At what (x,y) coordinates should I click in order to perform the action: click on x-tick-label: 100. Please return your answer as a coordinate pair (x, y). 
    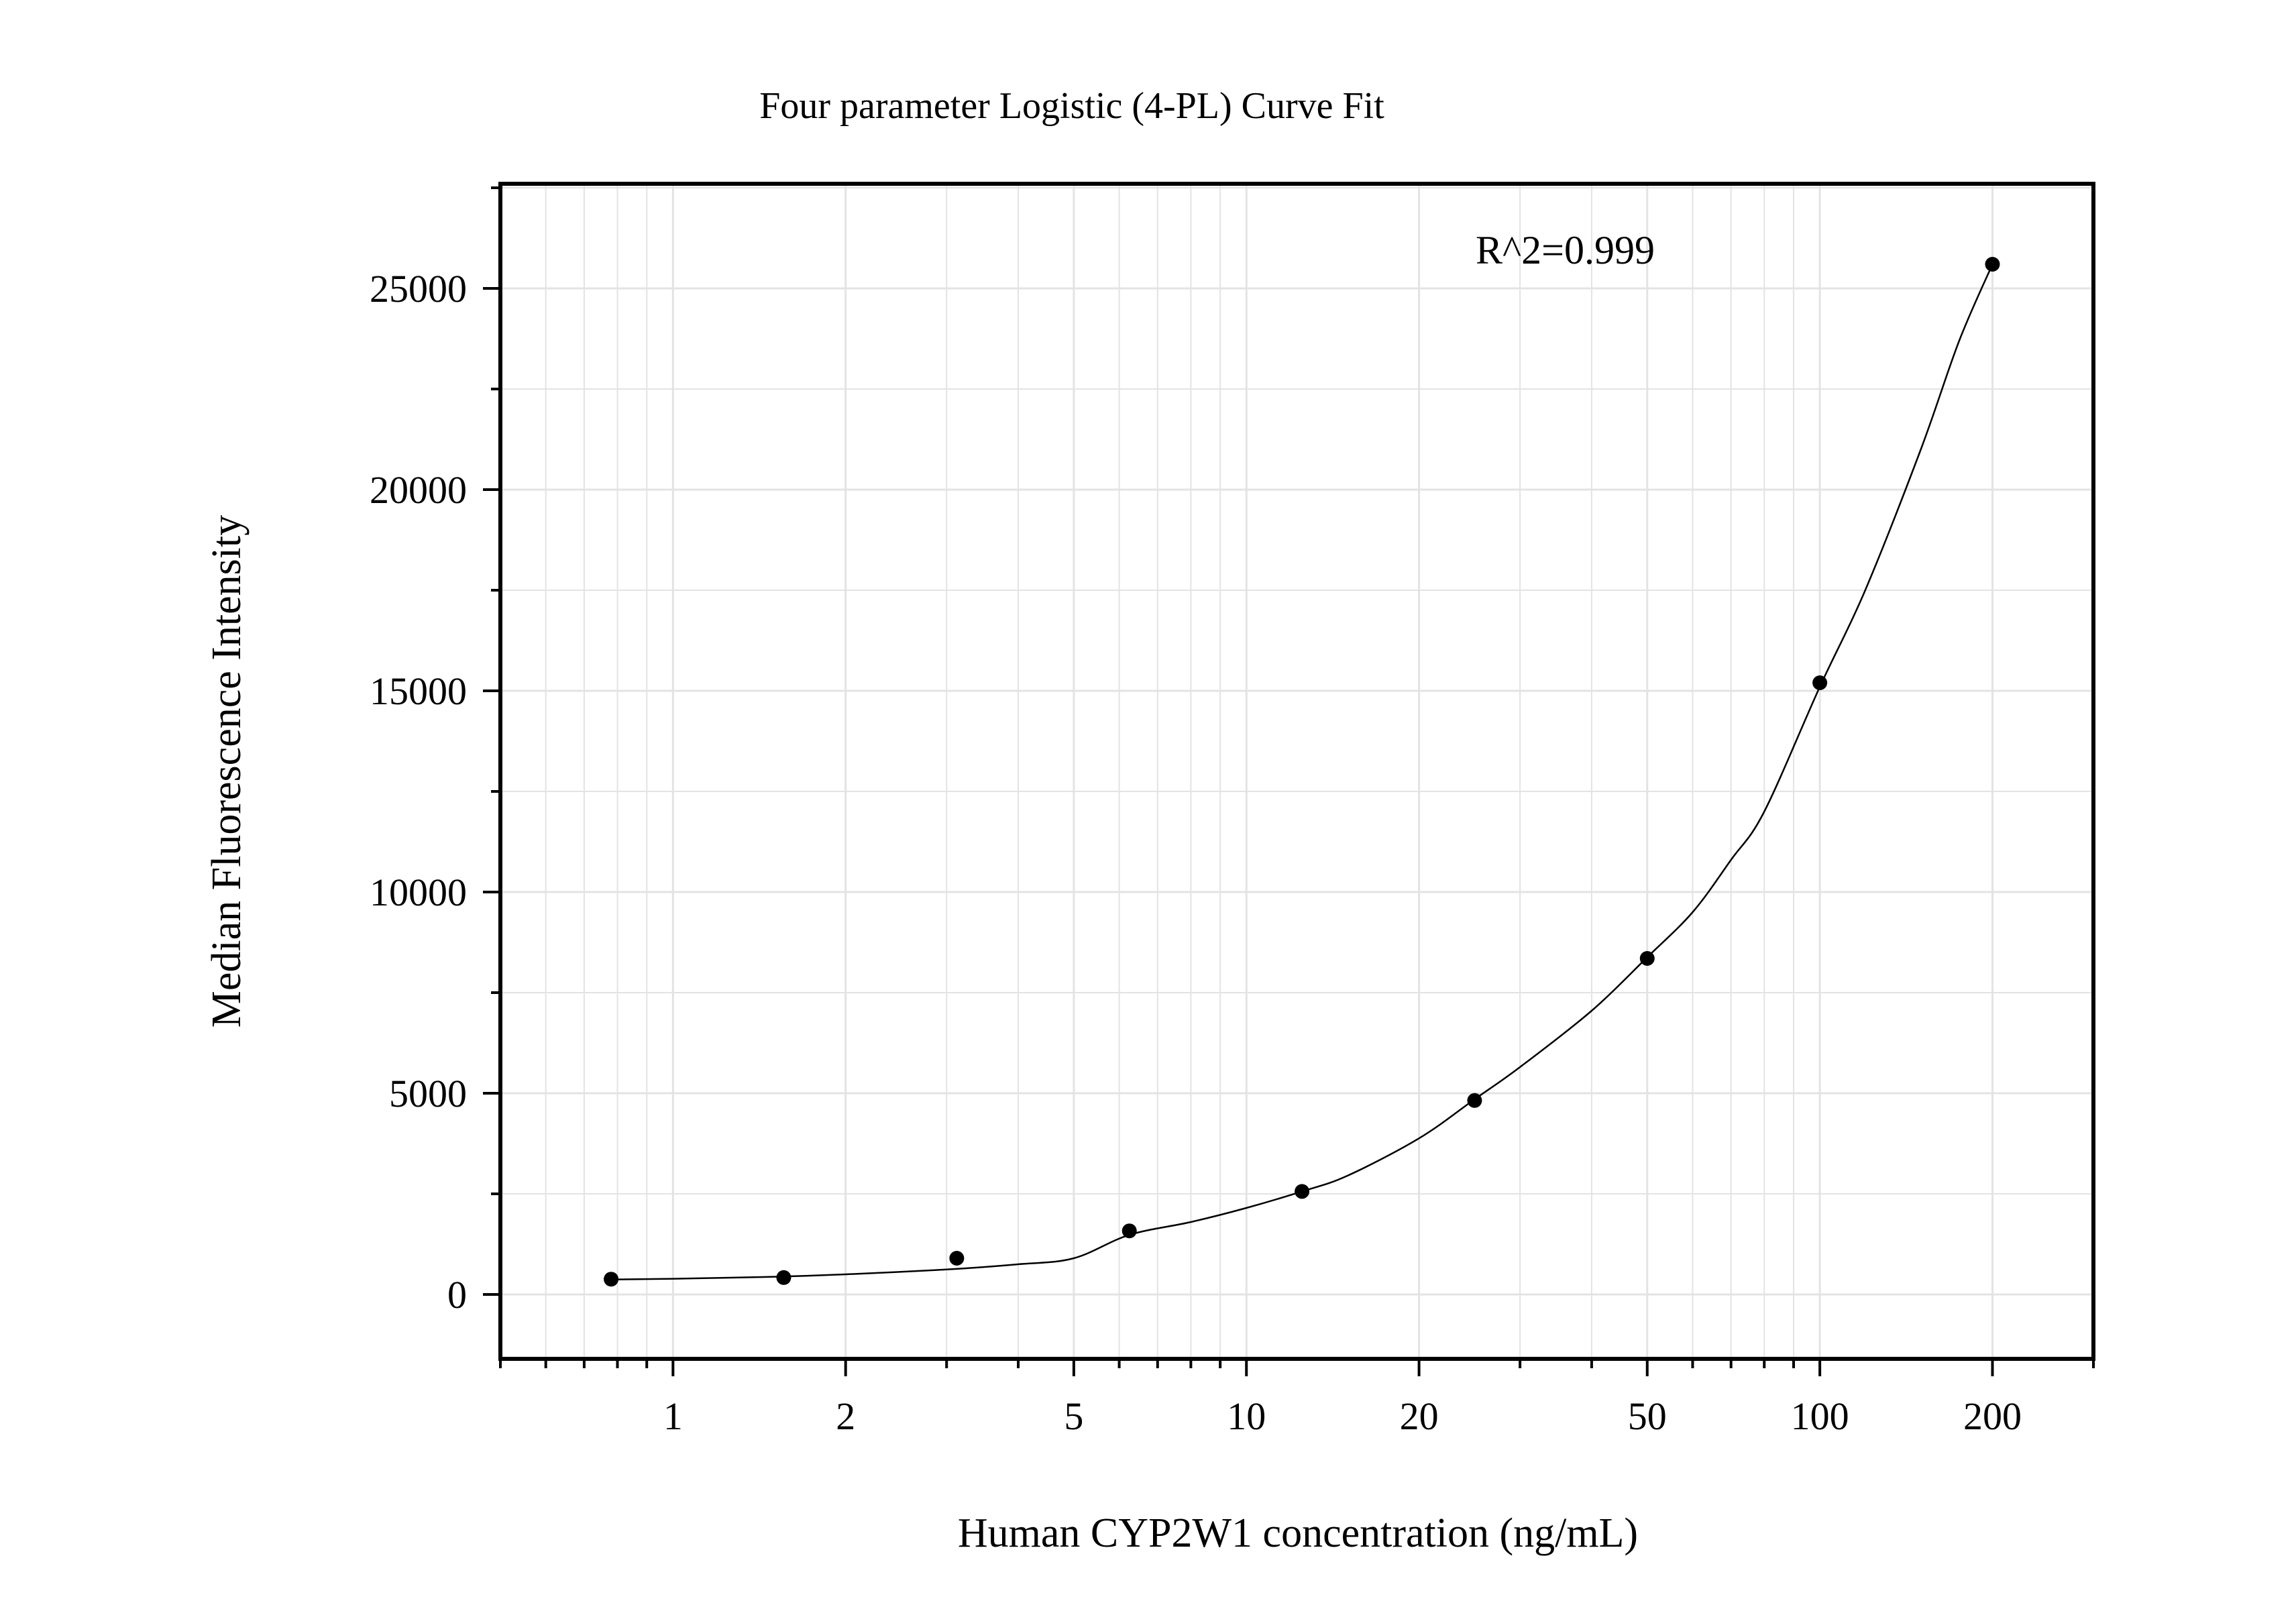
    Looking at the image, I should click on (1820, 1416).